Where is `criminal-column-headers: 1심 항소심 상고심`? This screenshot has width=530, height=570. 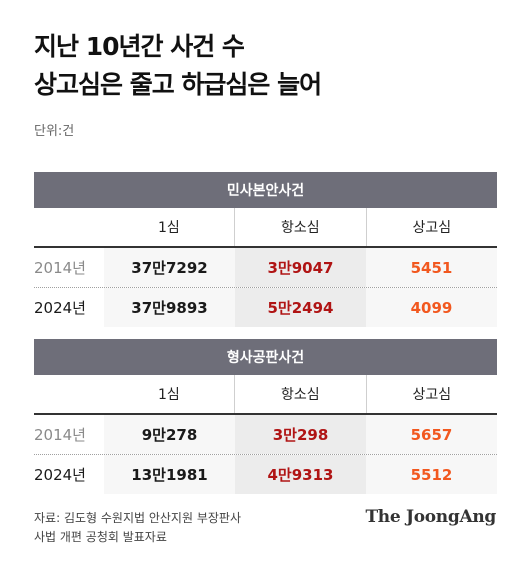 criminal-column-headers: 1심 항소심 상고심 is located at coordinates (265, 395).